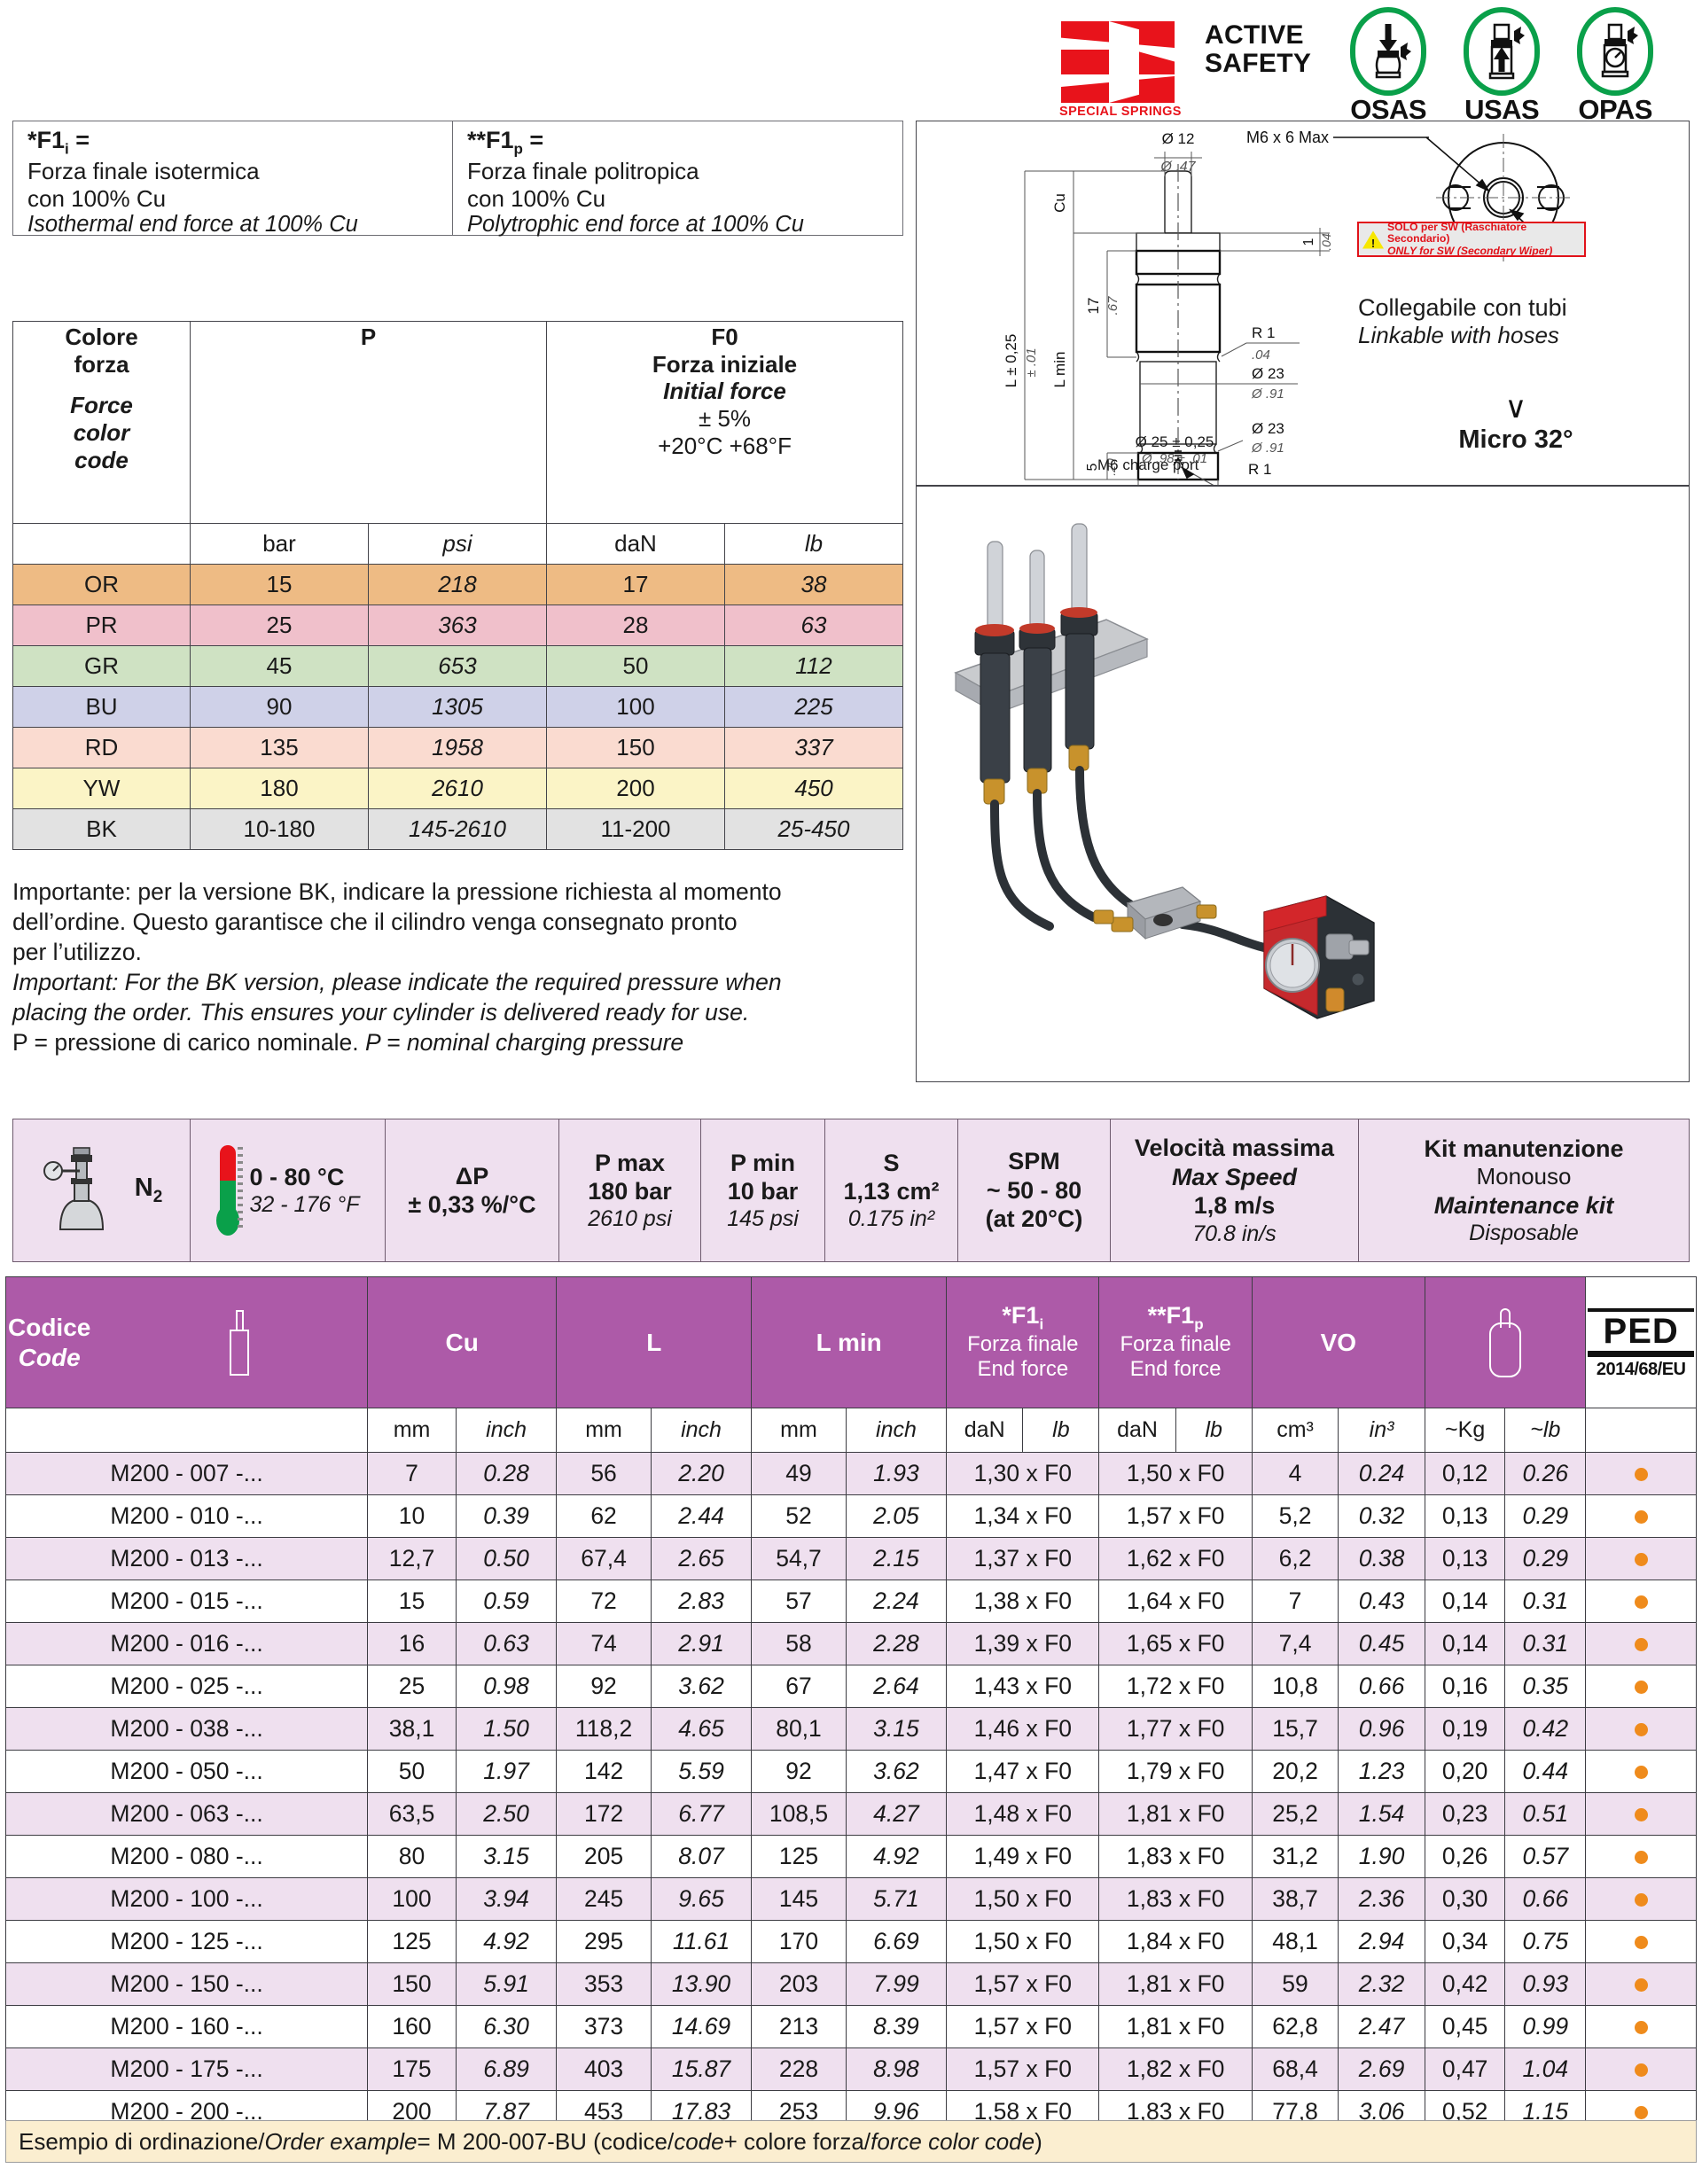 The width and height of the screenshot is (1702, 2184). I want to click on cell-f1p: 1,84 x F0, so click(1175, 1941).